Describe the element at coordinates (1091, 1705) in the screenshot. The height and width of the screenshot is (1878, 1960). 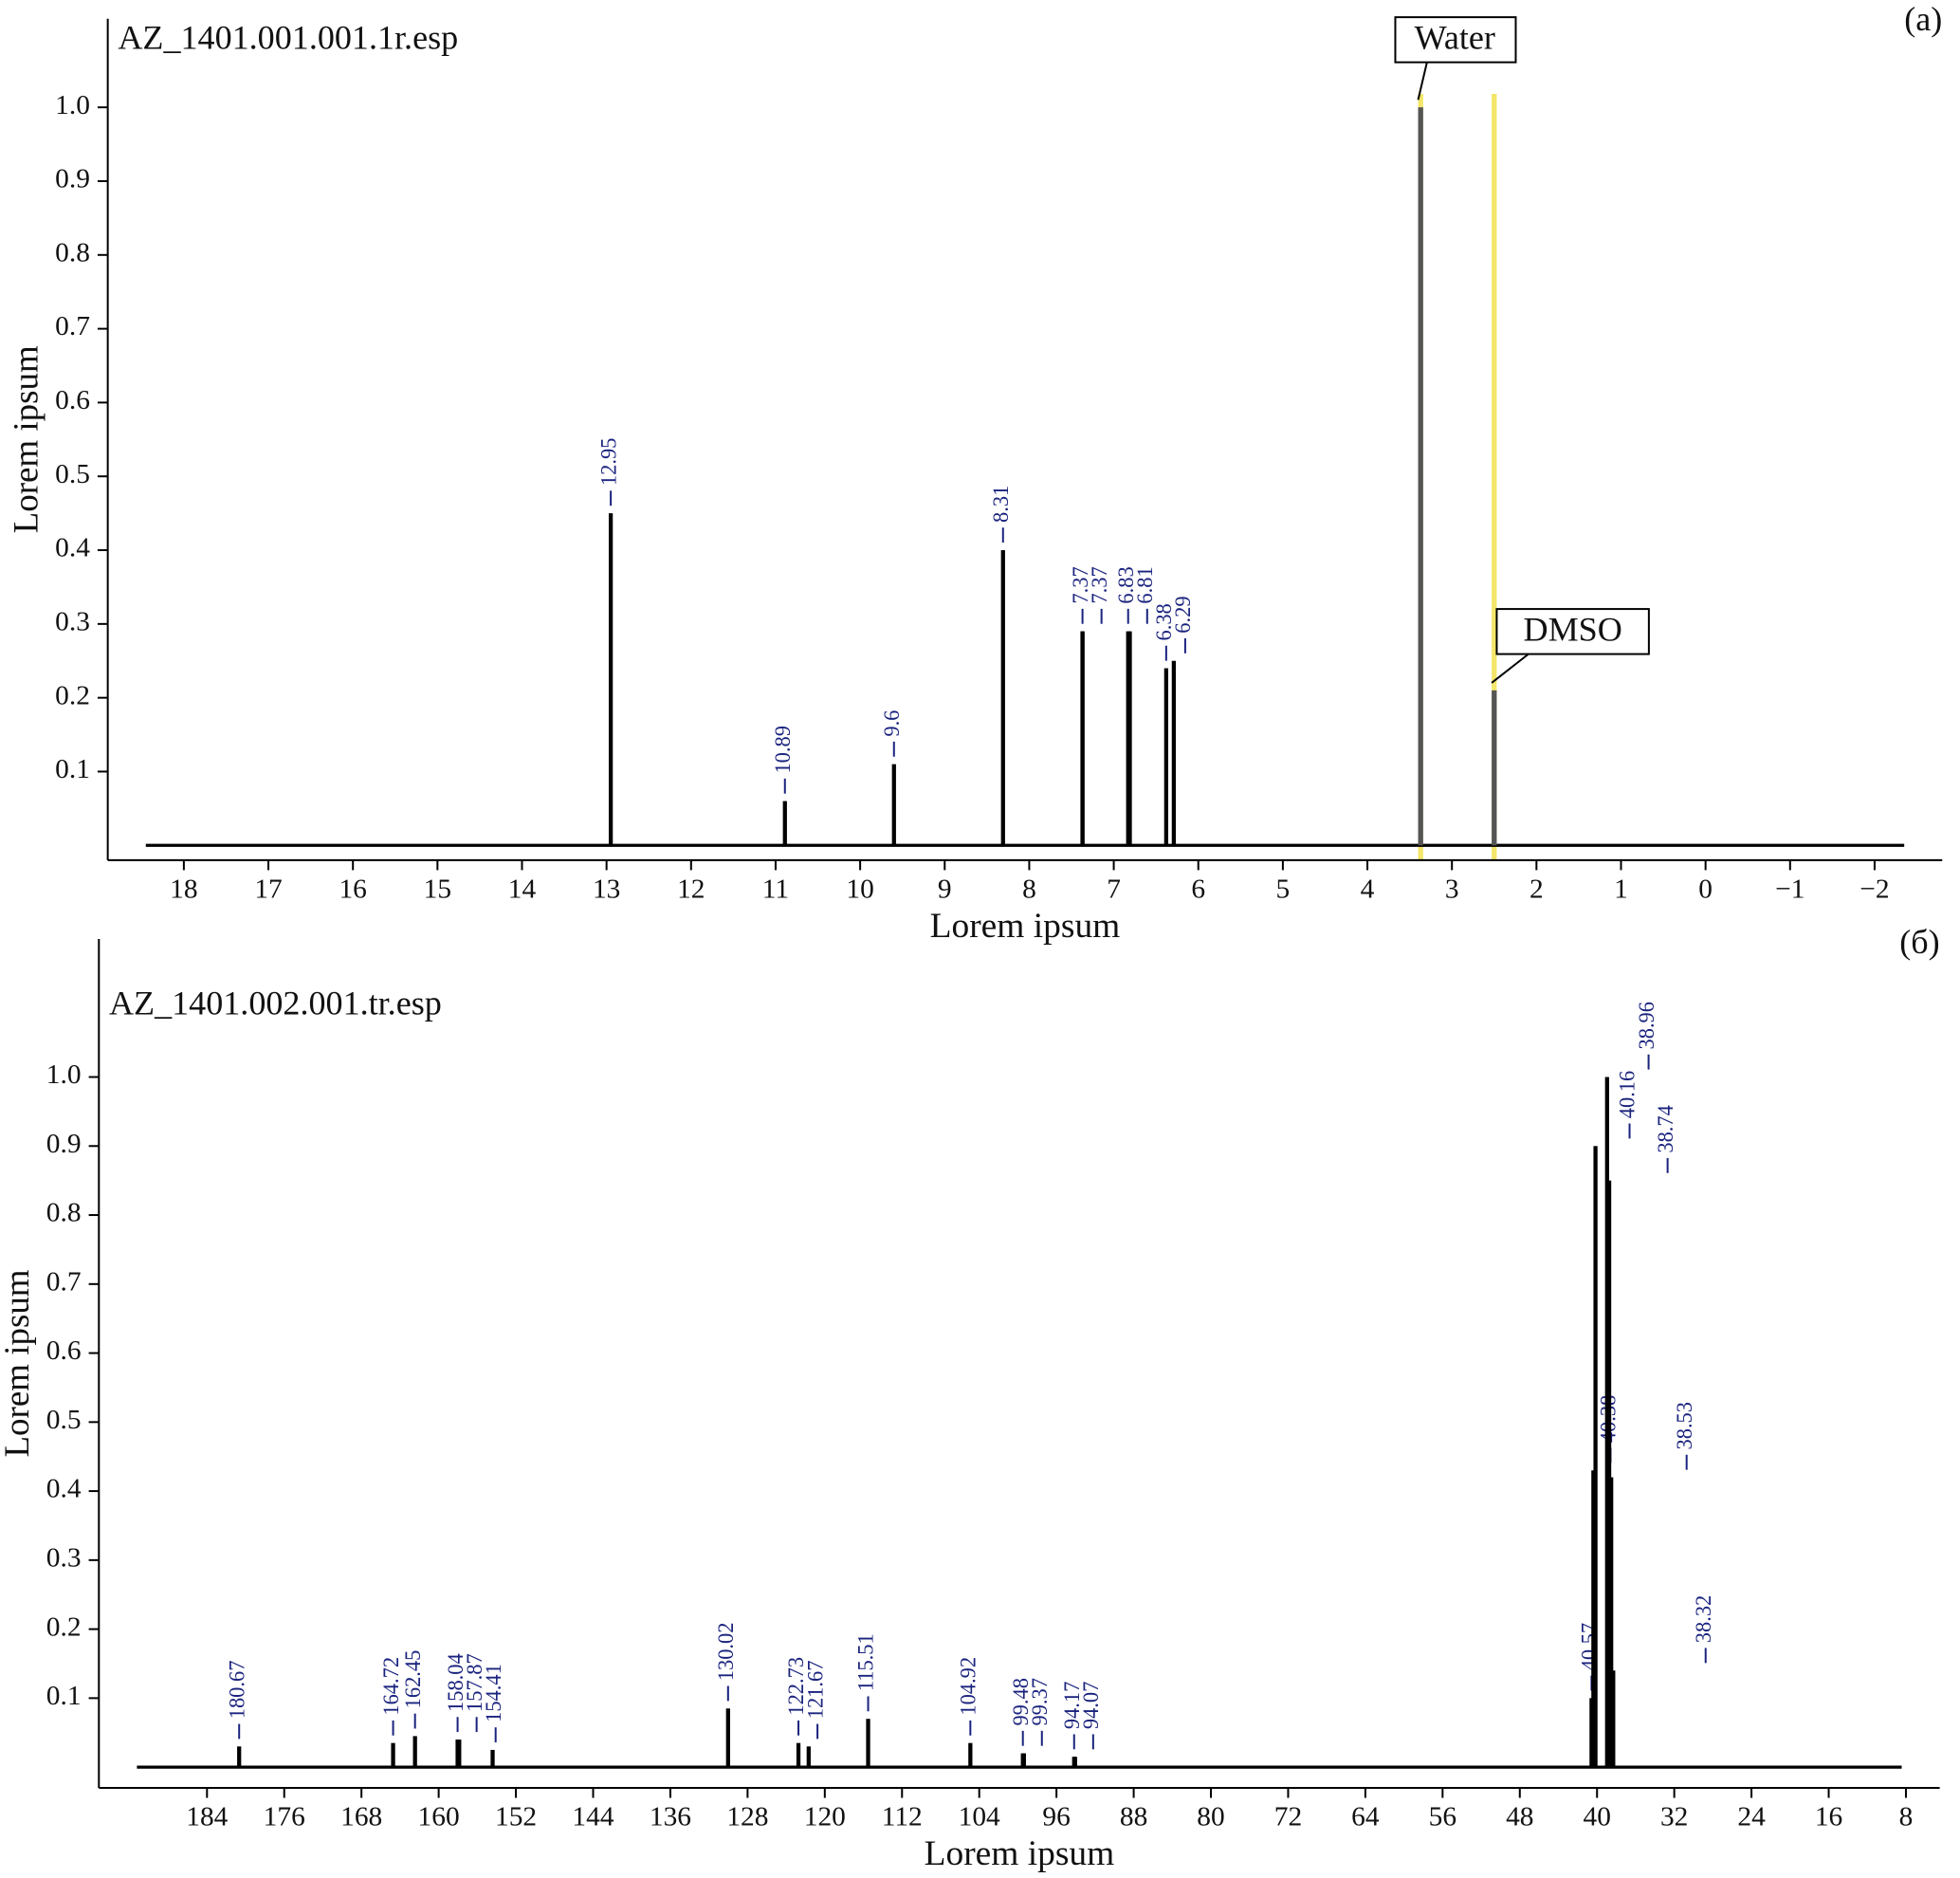
I see `peak-label: 94.07` at that location.